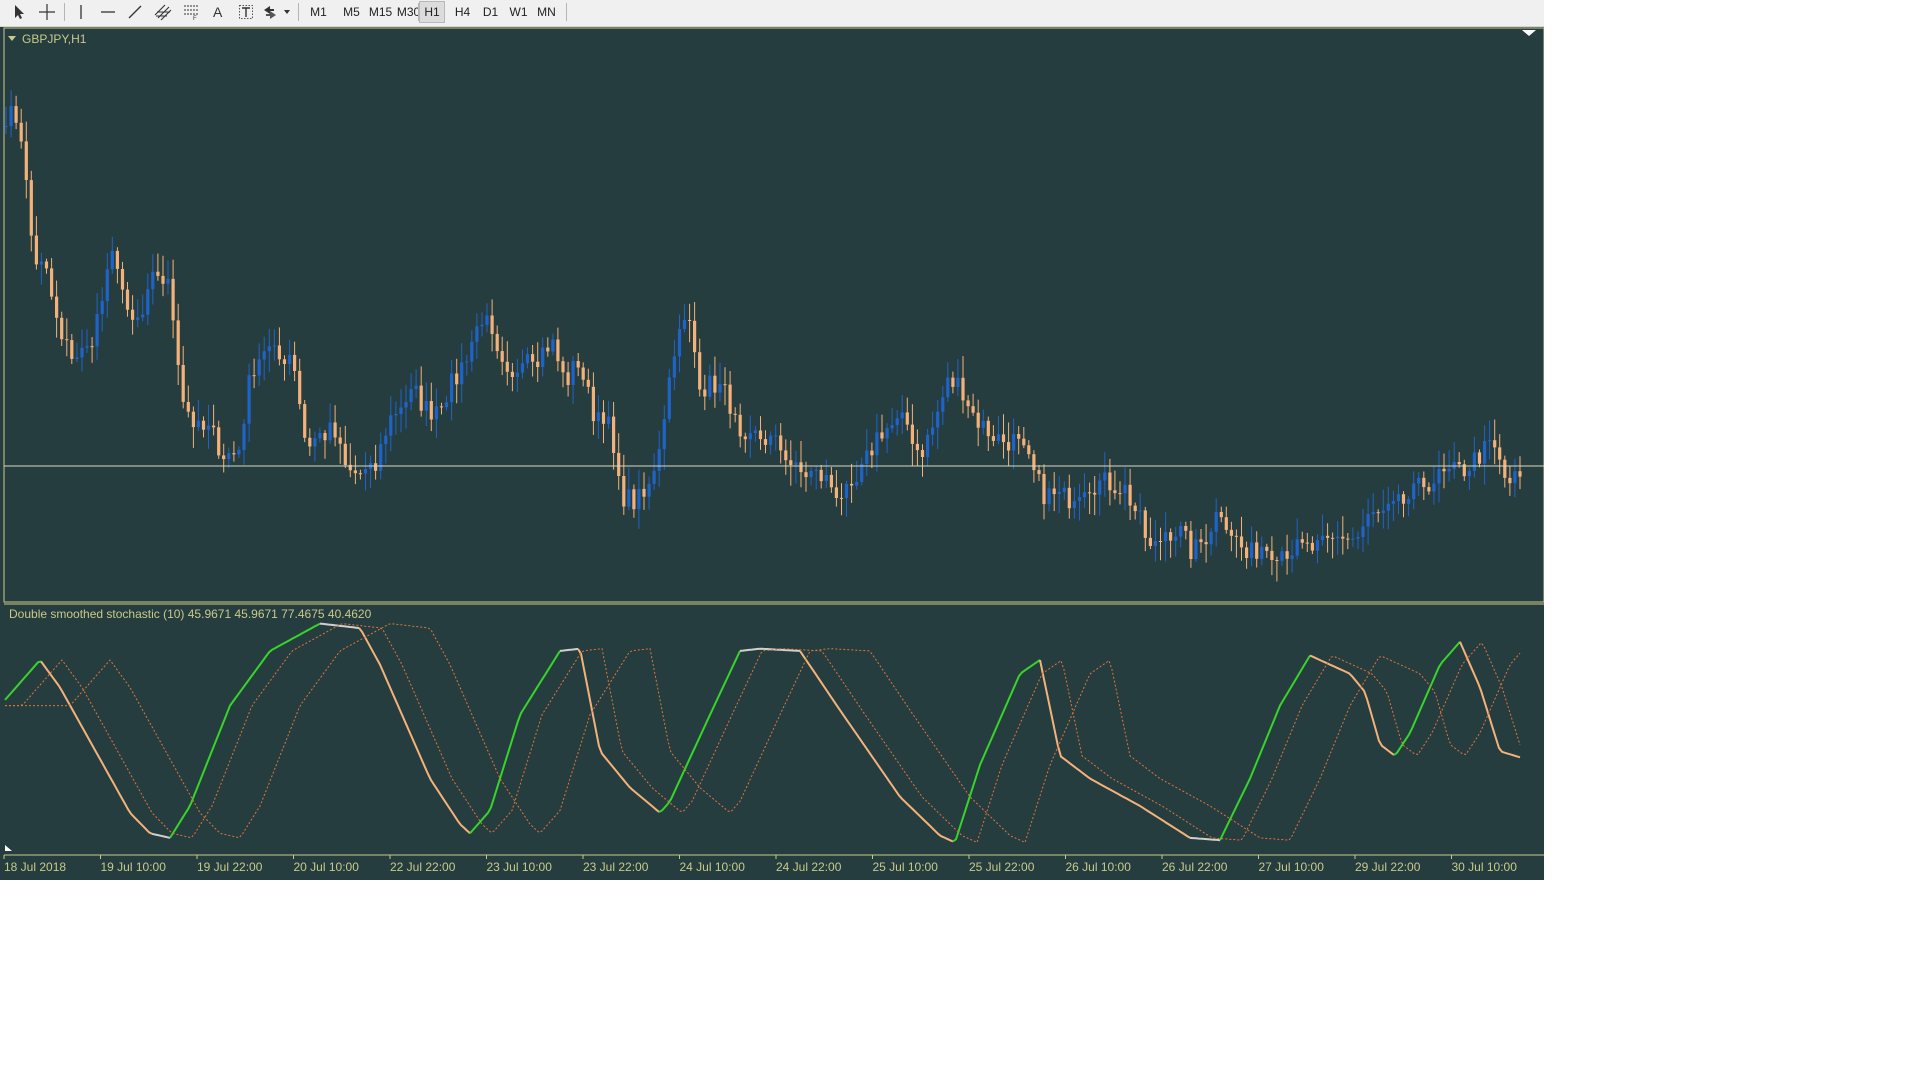 This screenshot has width=1920, height=1080. I want to click on timeframe-mn-button: MN, so click(546, 12).